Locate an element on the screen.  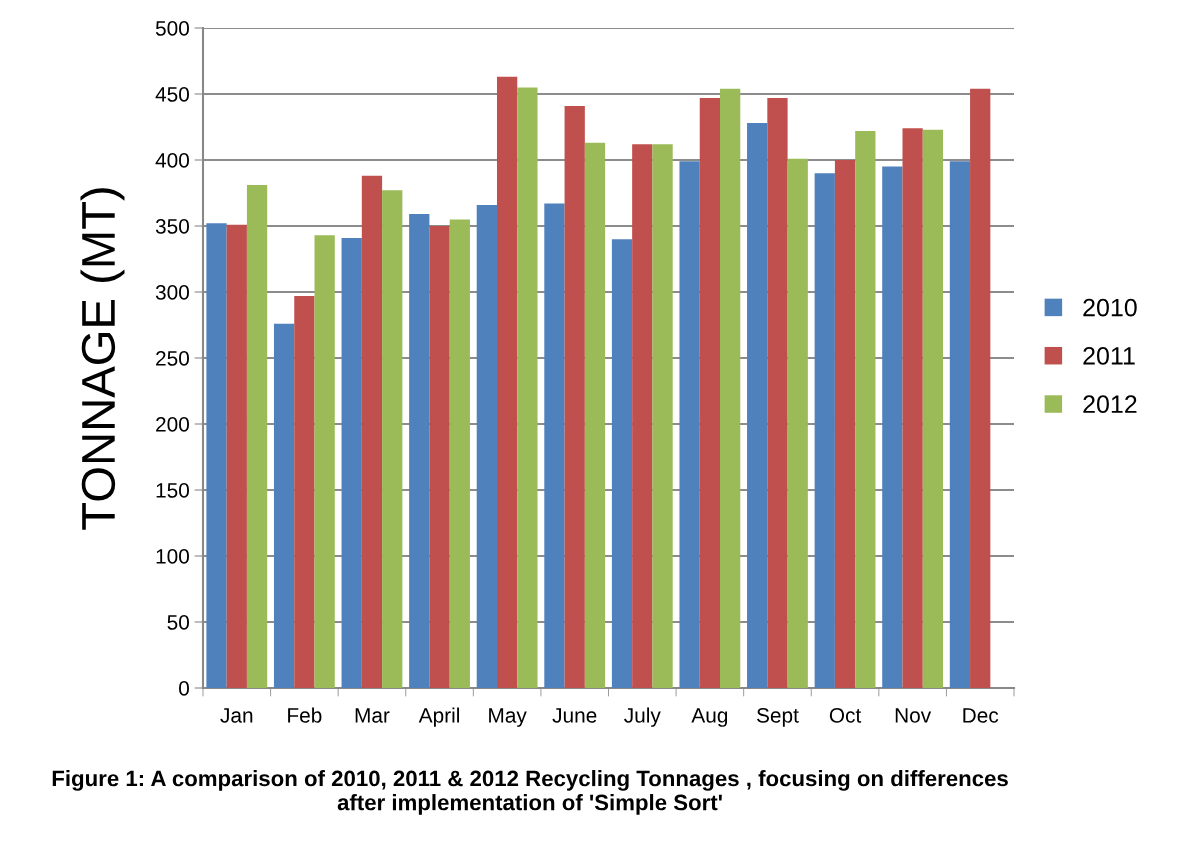
x-tick-label: May is located at coordinates (508, 717).